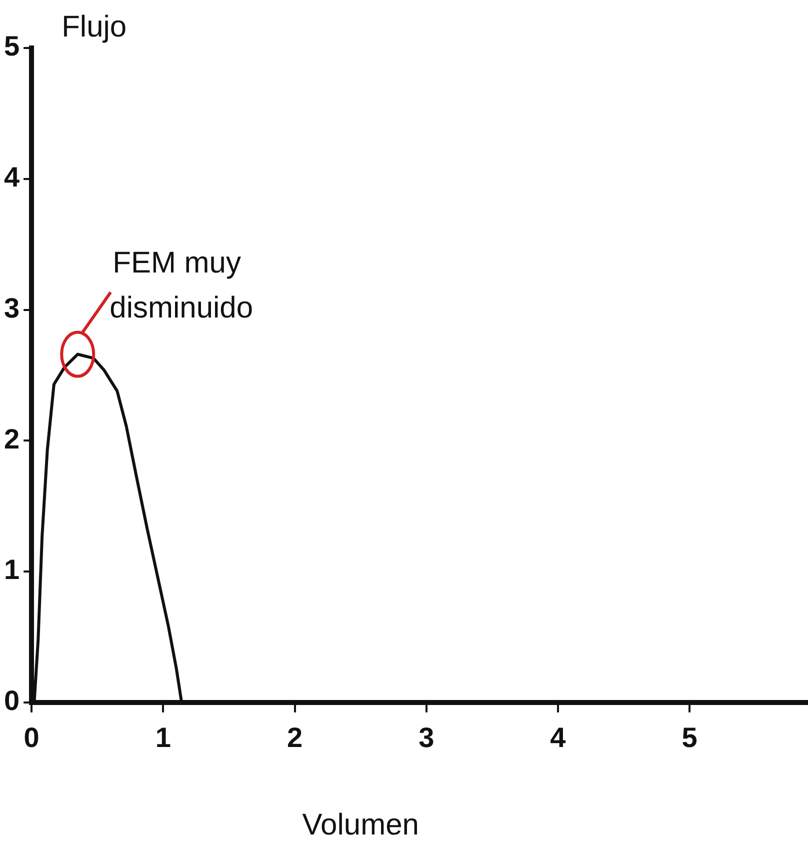 This screenshot has height=846, width=808. Describe the element at coordinates (12, 177) in the screenshot. I see `y-tick-label: 4` at that location.